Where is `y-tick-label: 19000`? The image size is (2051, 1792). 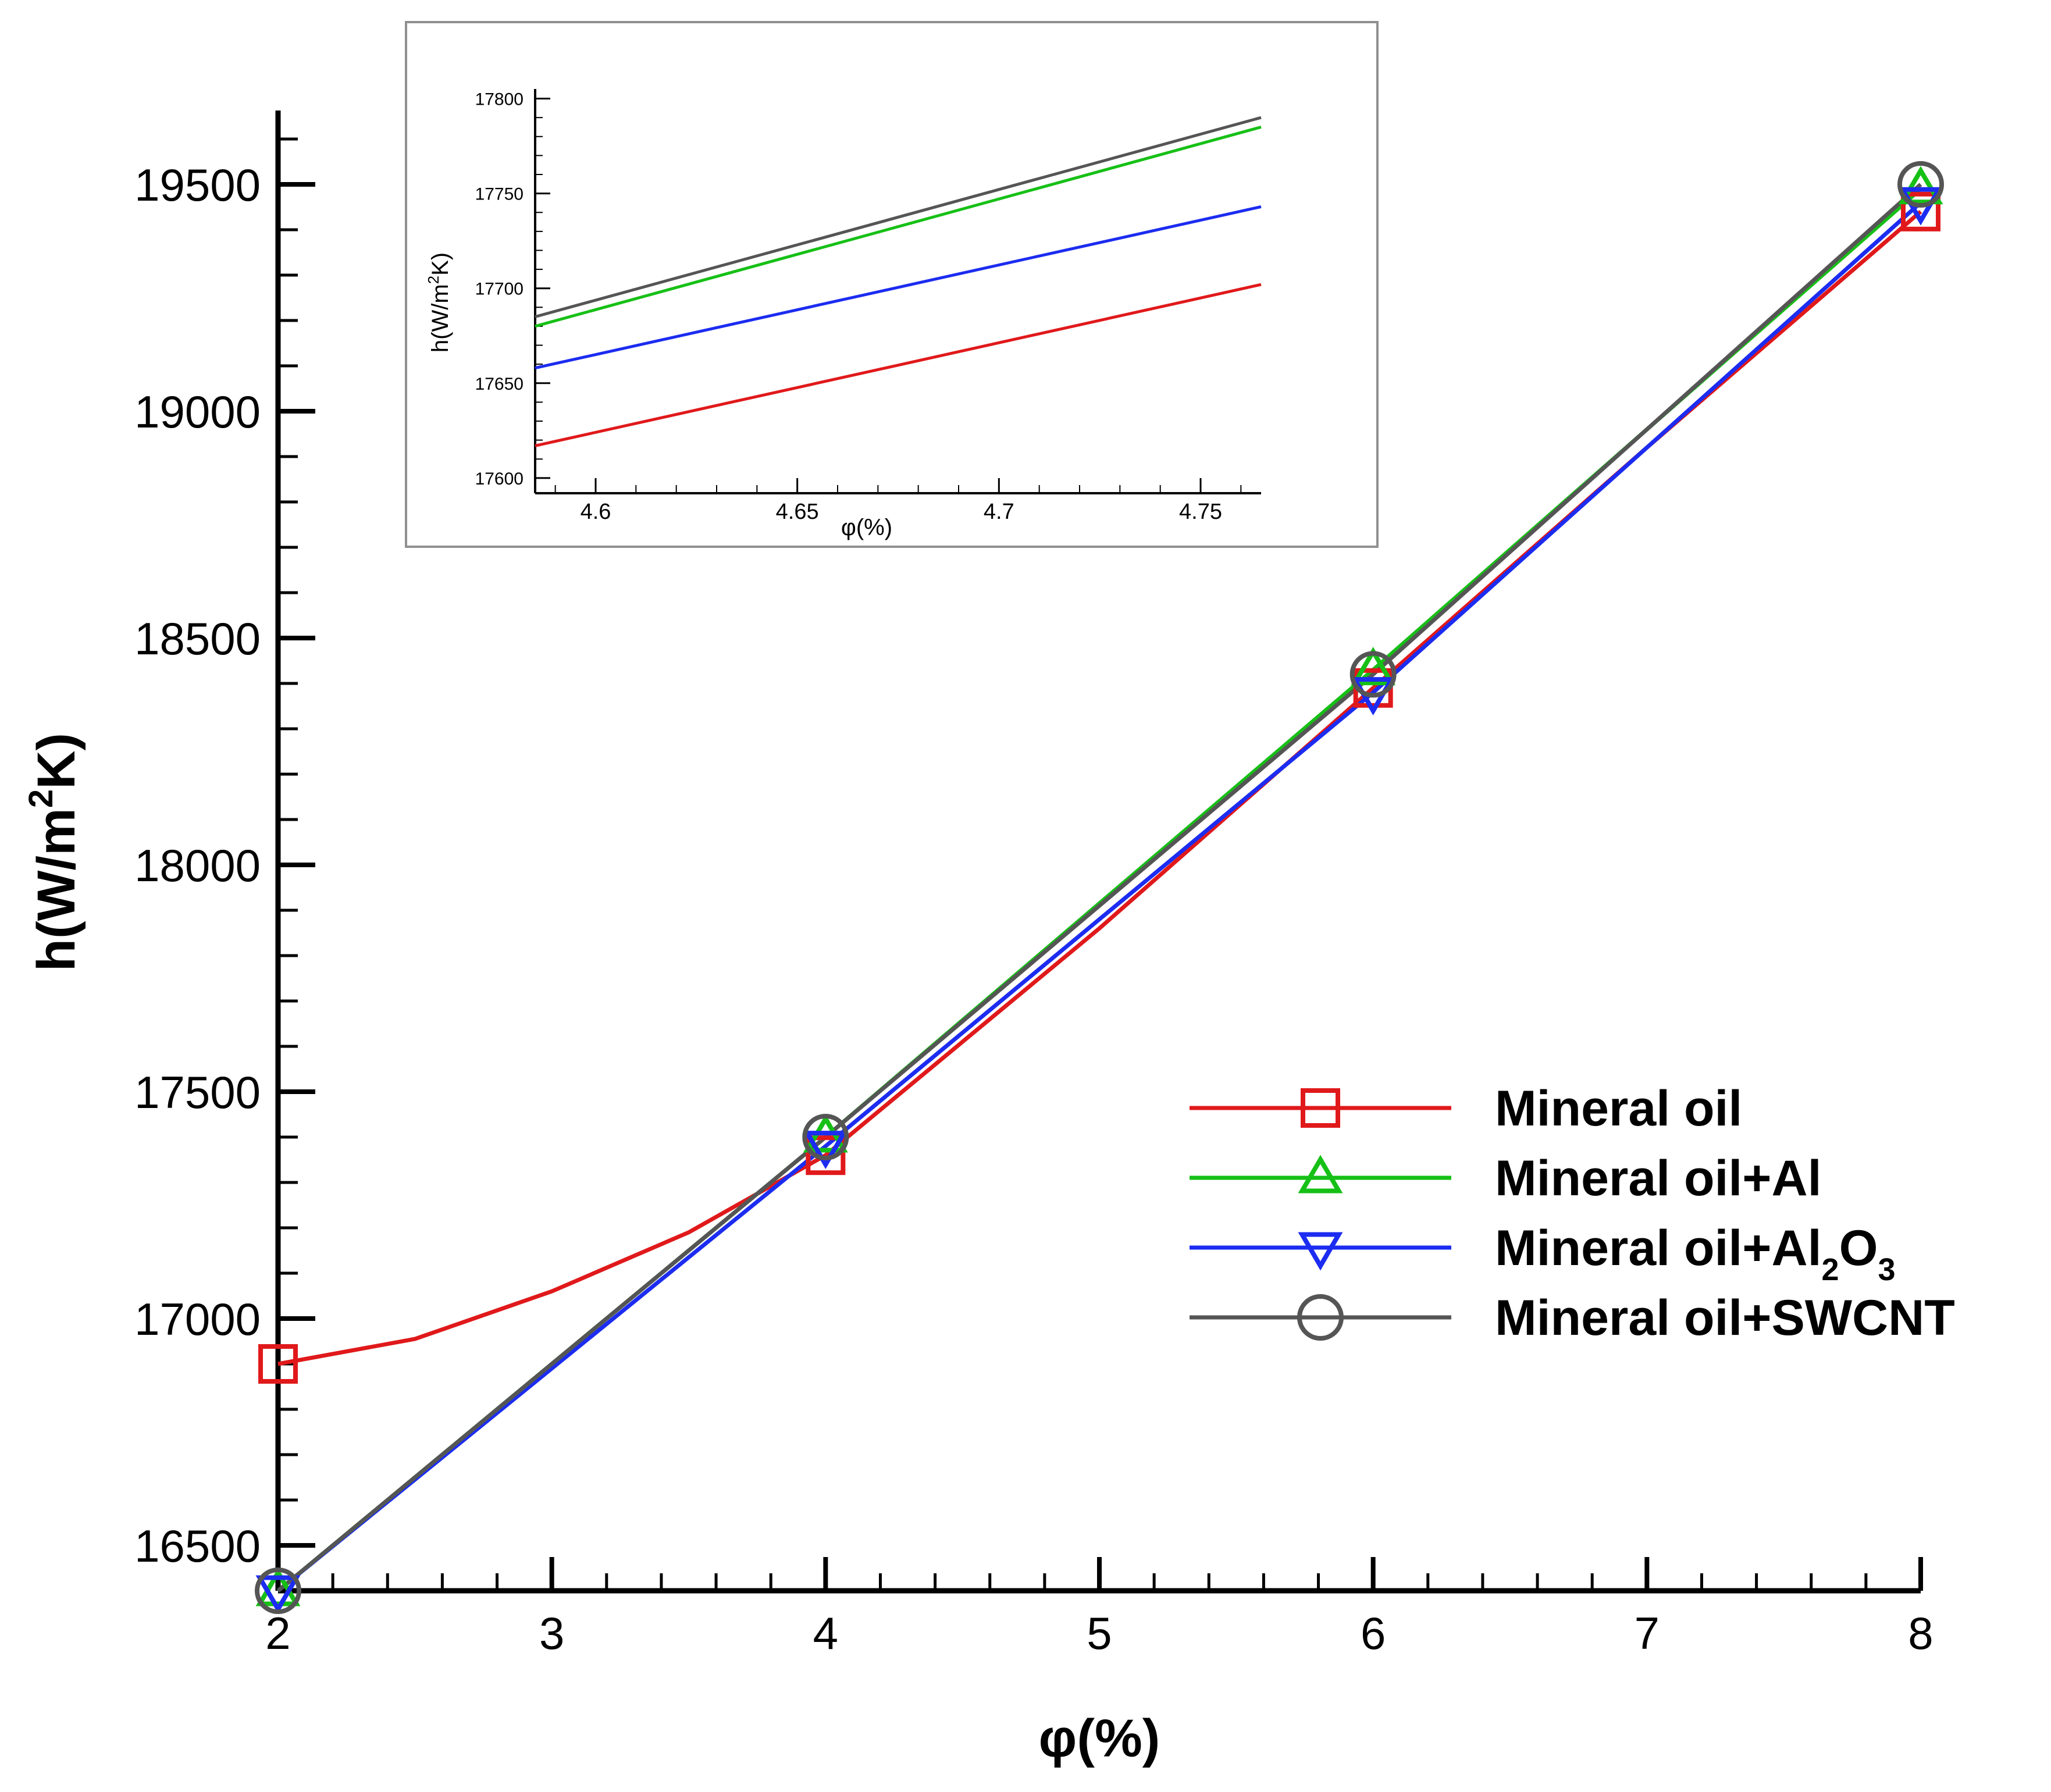
y-tick-label: 19000 is located at coordinates (198, 411).